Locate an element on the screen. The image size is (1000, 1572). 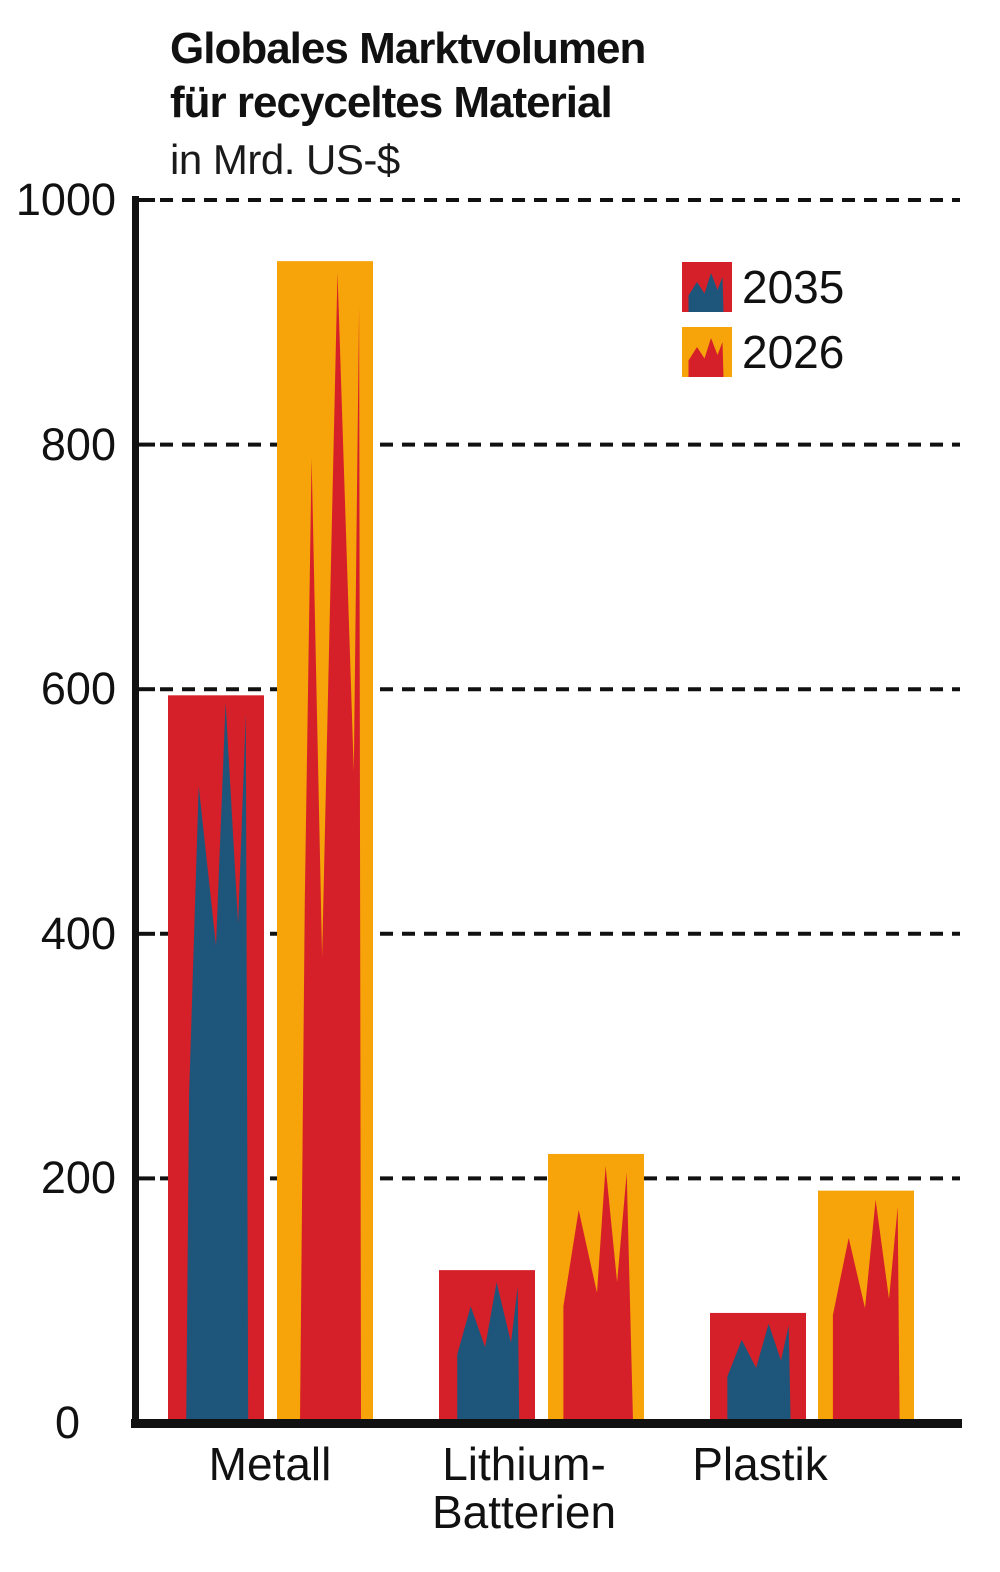
flame-metall-2026 is located at coordinates (330, 847).